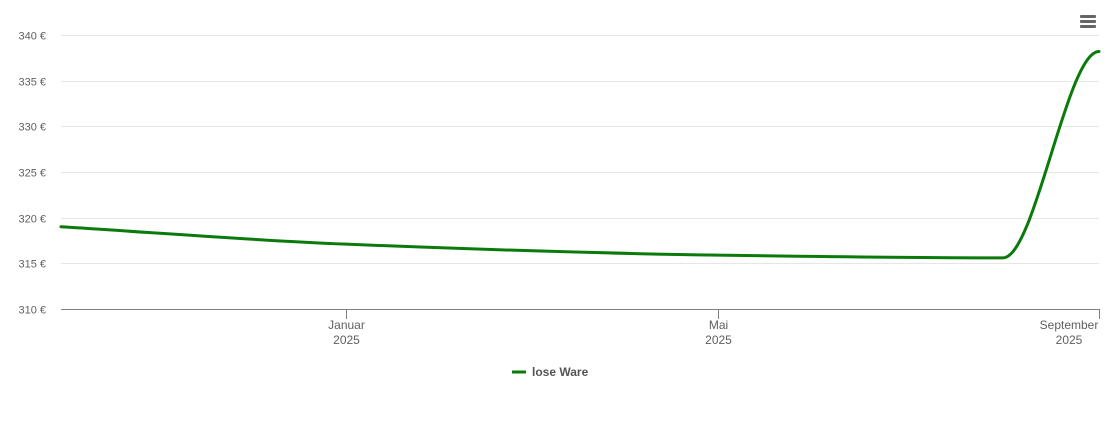  I want to click on y-tick-label: 325 €, so click(32, 174).